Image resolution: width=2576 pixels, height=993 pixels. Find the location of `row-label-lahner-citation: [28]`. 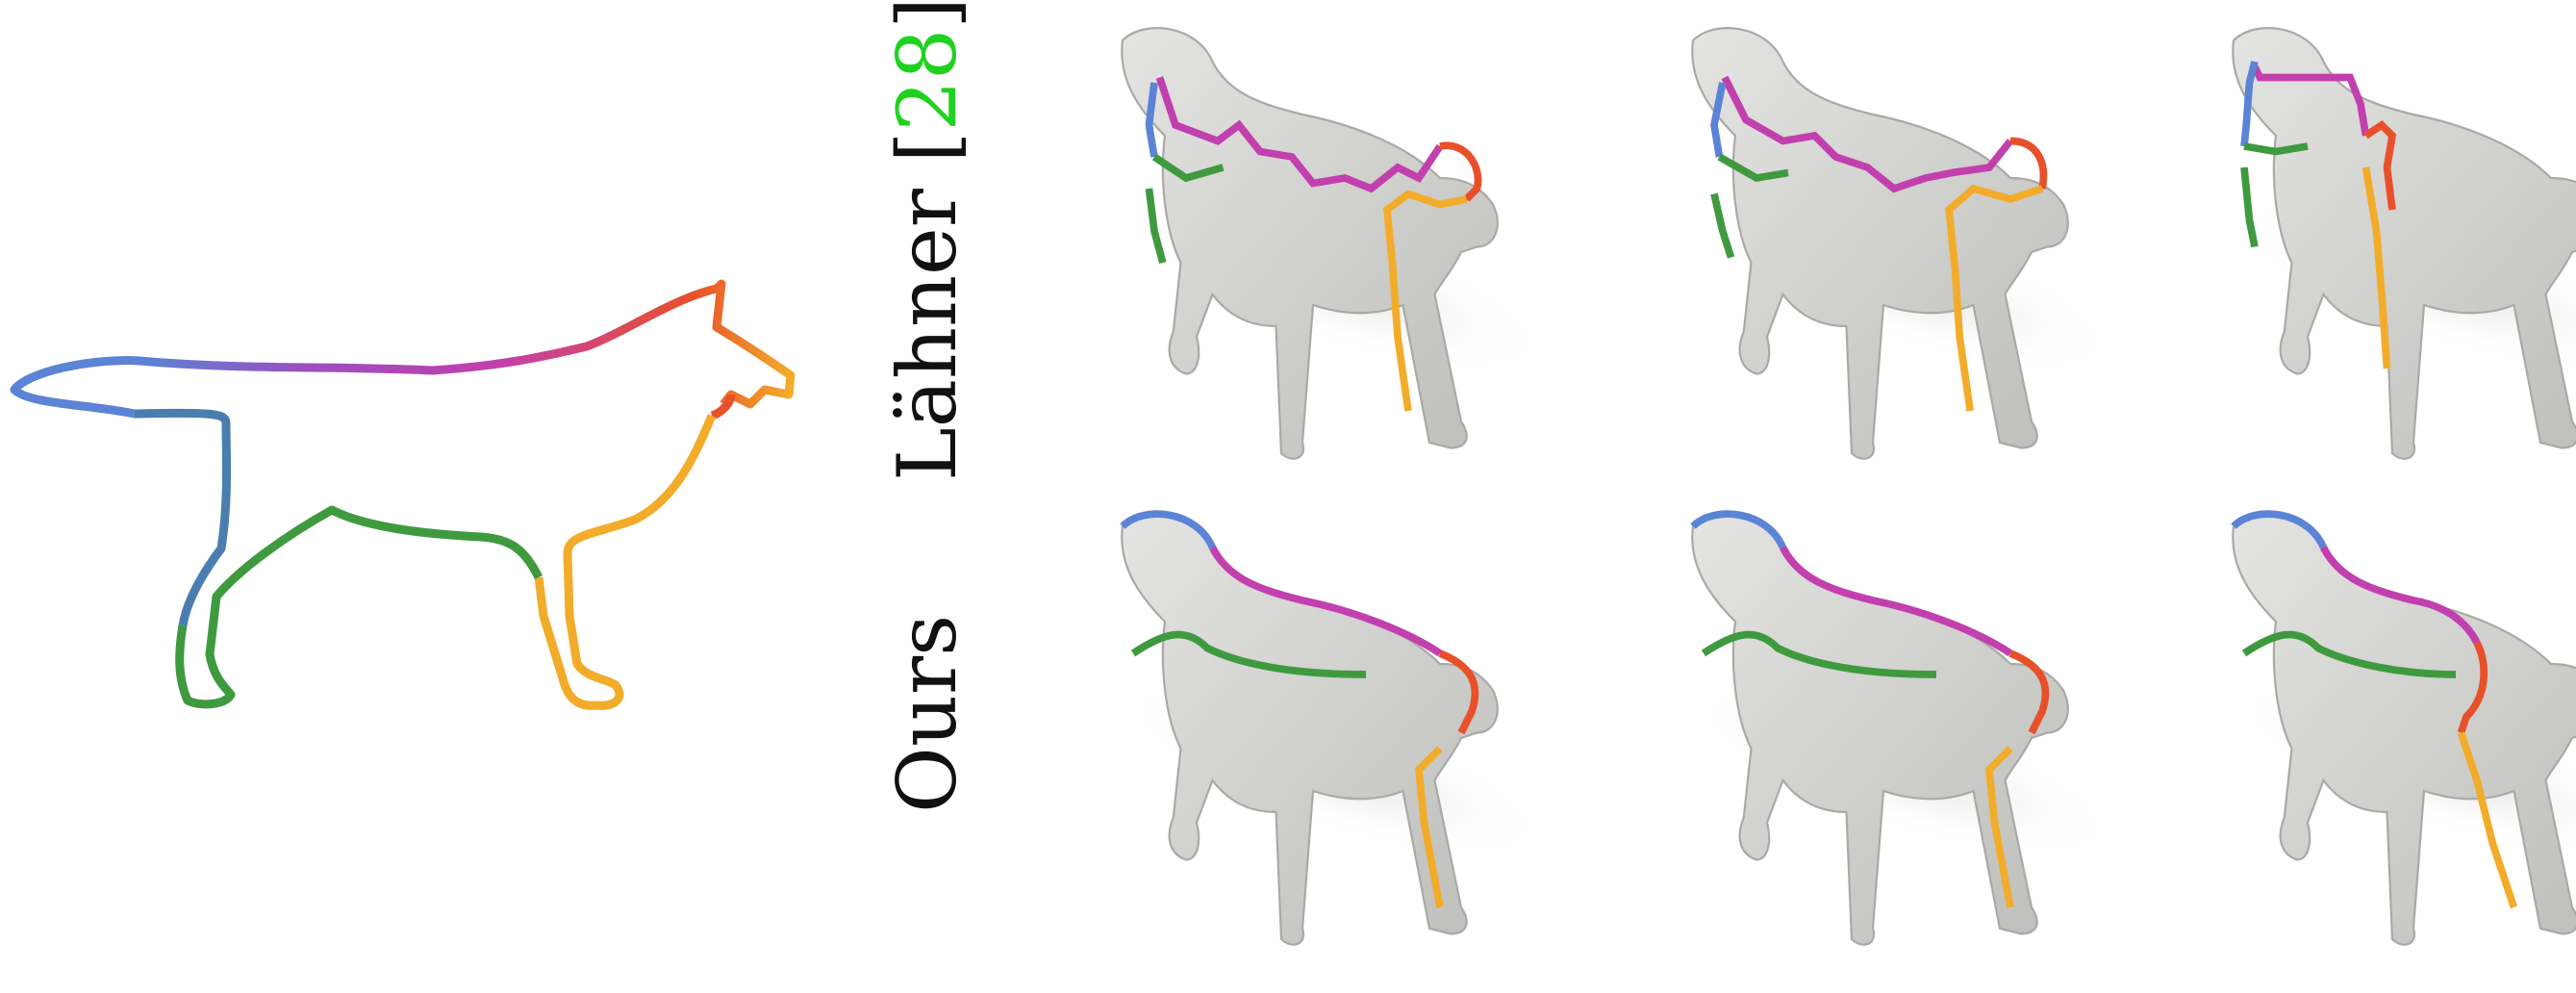

row-label-lahner-citation: [28] is located at coordinates (927, 82).